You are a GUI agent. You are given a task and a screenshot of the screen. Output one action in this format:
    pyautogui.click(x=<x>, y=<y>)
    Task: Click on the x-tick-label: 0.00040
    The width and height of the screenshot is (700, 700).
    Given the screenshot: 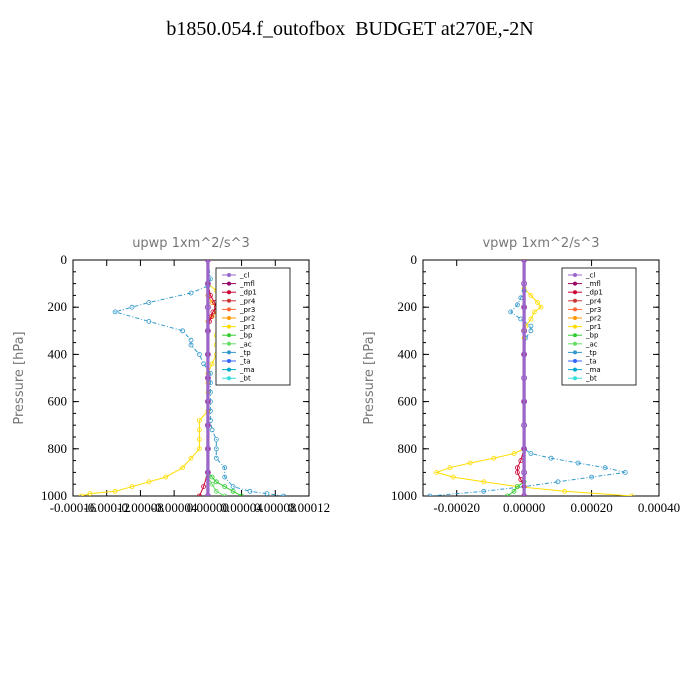 What is the action you would take?
    pyautogui.click(x=659, y=507)
    